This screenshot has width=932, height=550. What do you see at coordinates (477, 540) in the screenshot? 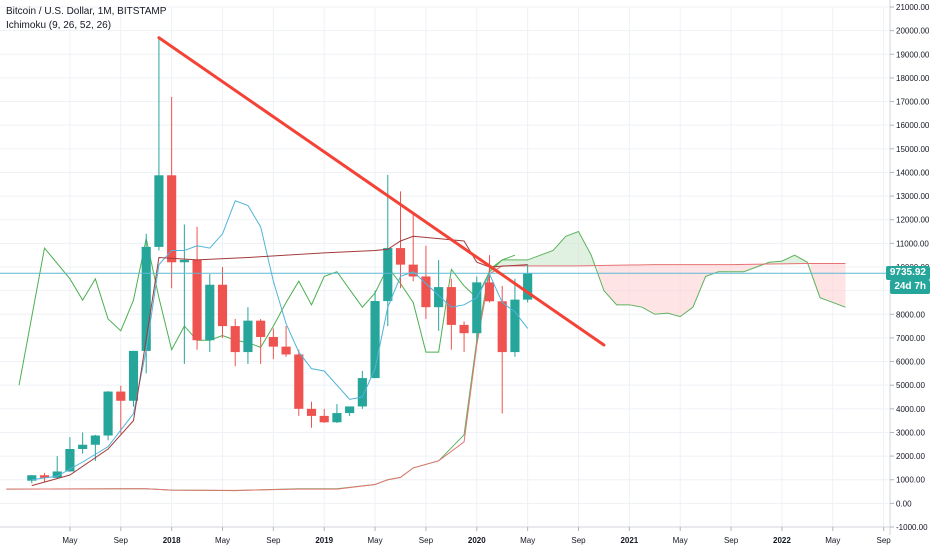
I see `x-tick-label: 2020` at bounding box center [477, 540].